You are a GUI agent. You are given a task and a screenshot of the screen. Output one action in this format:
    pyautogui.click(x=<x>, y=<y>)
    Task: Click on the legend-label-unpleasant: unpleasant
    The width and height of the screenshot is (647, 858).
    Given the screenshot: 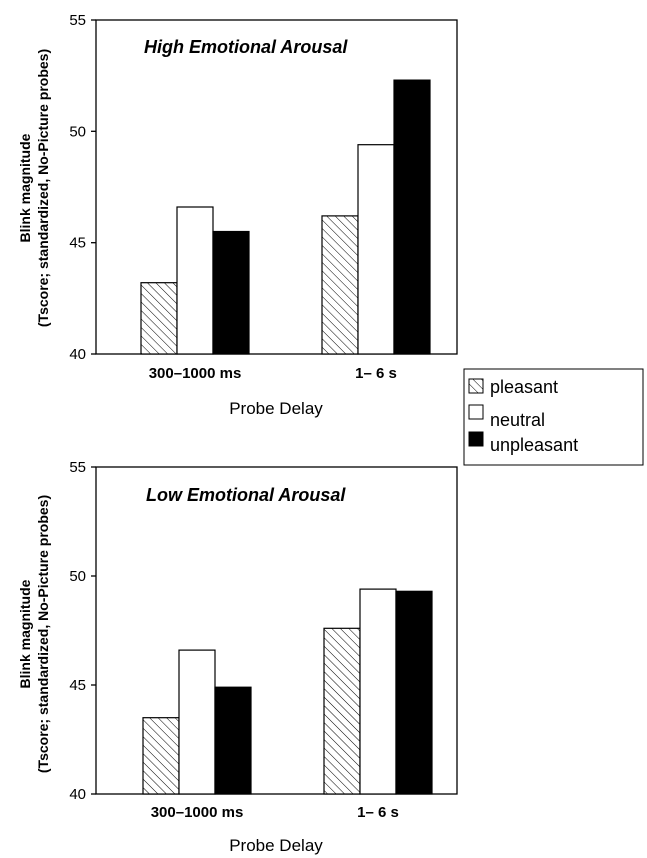 What is the action you would take?
    pyautogui.click(x=534, y=445)
    